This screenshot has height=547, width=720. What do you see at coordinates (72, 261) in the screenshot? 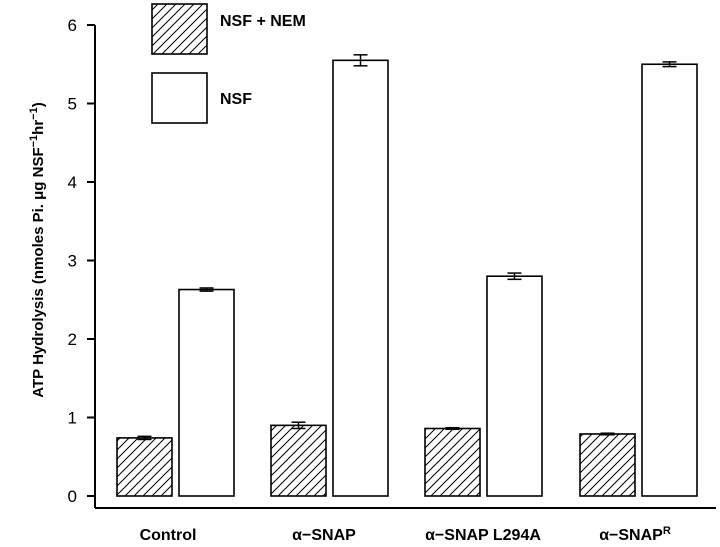
I see `y-tick-label: 3` at bounding box center [72, 261].